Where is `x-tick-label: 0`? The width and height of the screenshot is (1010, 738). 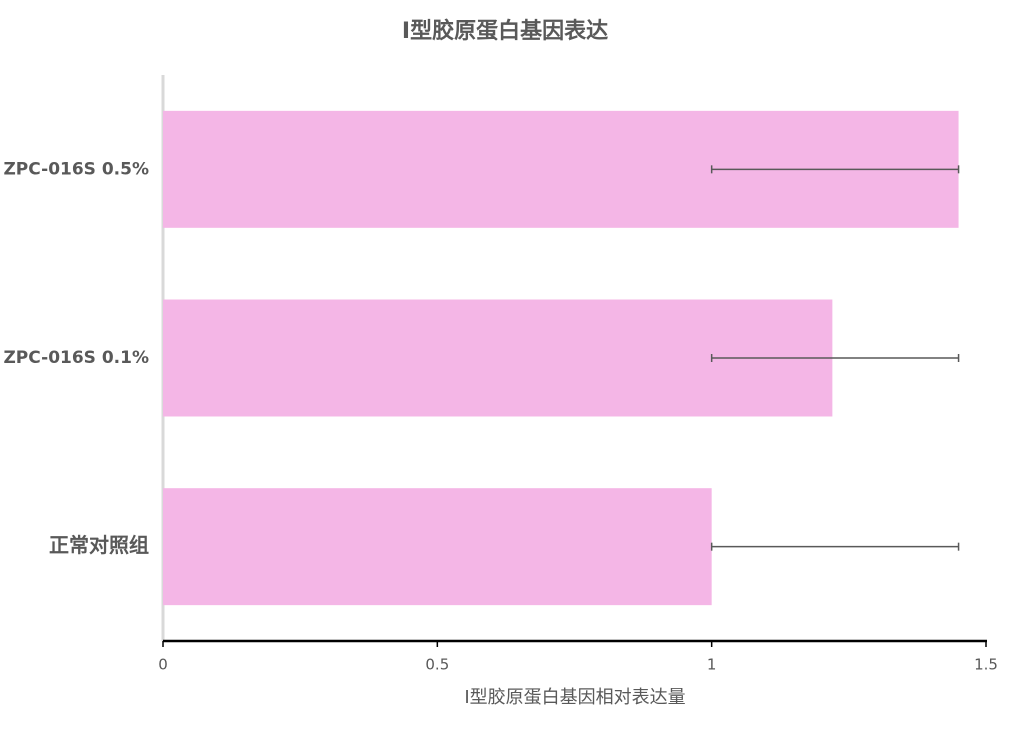 x-tick-label: 0 is located at coordinates (163, 665).